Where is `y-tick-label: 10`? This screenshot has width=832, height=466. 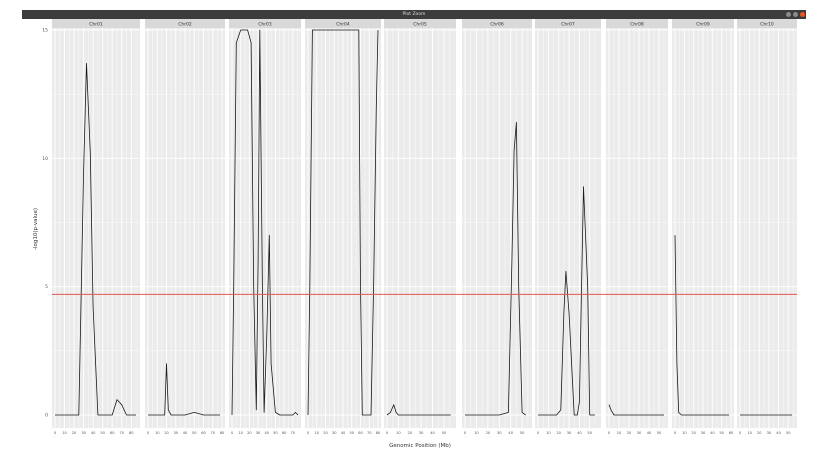
y-tick-label: 10 is located at coordinates (45, 159).